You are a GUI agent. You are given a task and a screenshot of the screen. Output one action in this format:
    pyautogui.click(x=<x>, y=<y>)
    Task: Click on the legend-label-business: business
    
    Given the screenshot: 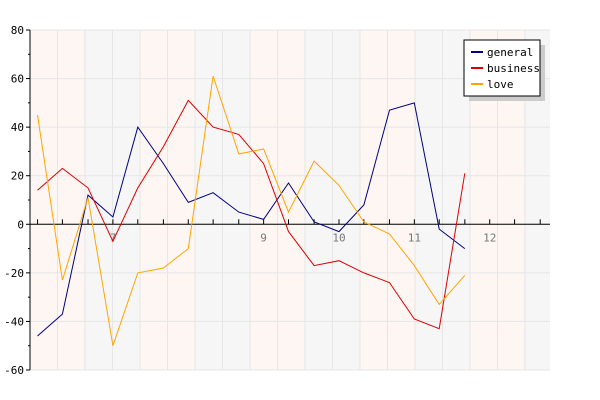 What is the action you would take?
    pyautogui.click(x=513, y=68)
    